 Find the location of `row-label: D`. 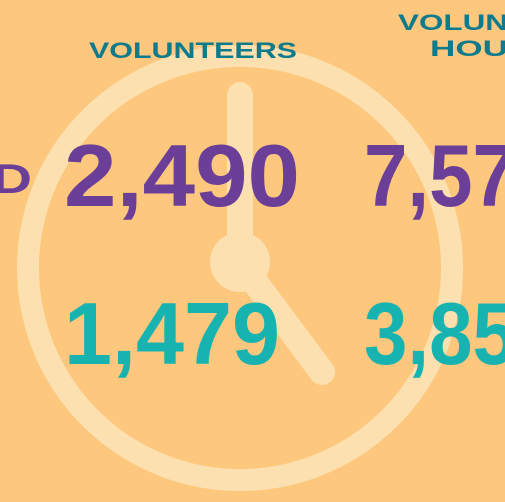

row-label: D is located at coordinates (16, 178).